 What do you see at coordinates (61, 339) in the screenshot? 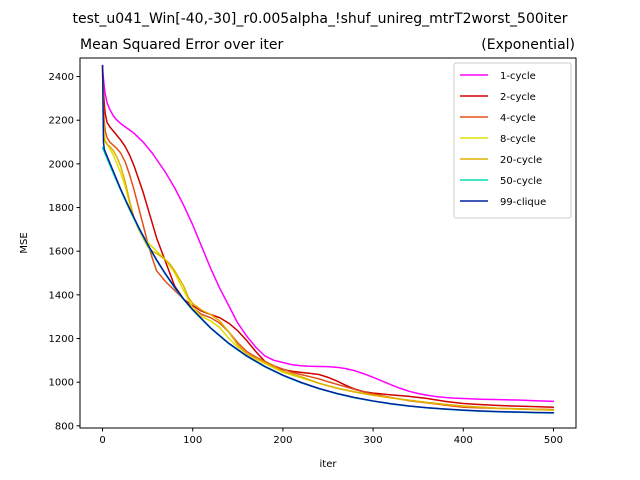
I see `y-tick-label: 1200` at bounding box center [61, 339].